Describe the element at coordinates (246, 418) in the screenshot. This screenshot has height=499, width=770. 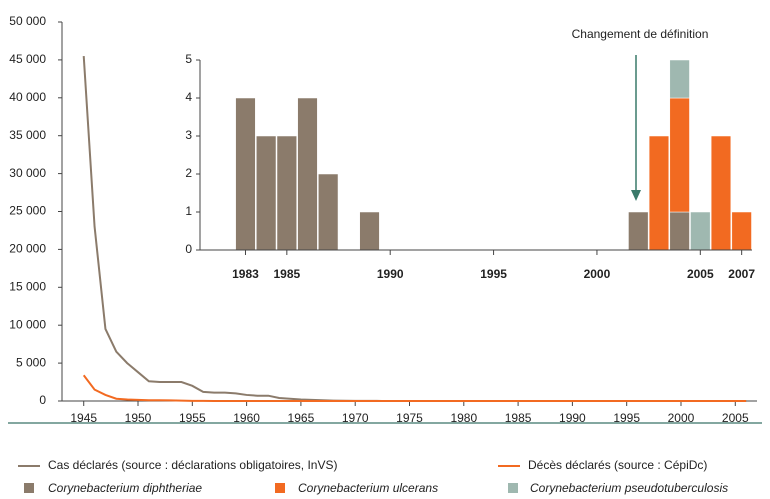
I see `x-tick-label: 1960` at that location.